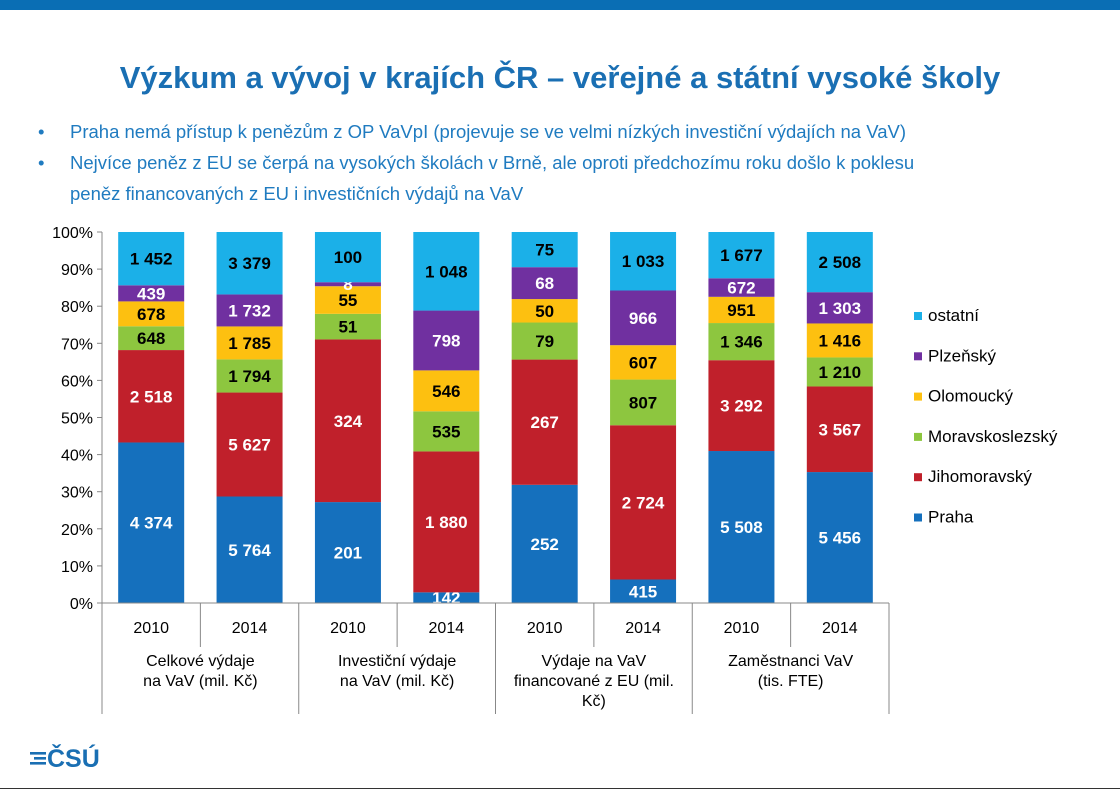 This screenshot has height=793, width=1120. What do you see at coordinates (77, 307) in the screenshot?
I see `y-tick-label: 80%` at bounding box center [77, 307].